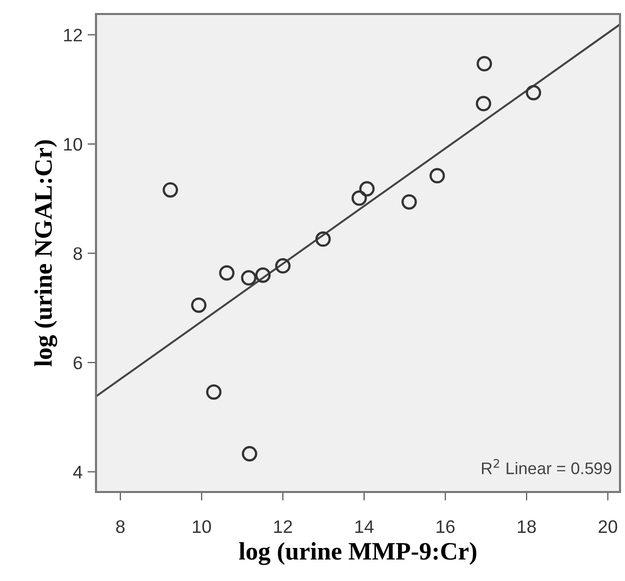  What do you see at coordinates (78, 253) in the screenshot?
I see `y-tick-label: 8` at bounding box center [78, 253].